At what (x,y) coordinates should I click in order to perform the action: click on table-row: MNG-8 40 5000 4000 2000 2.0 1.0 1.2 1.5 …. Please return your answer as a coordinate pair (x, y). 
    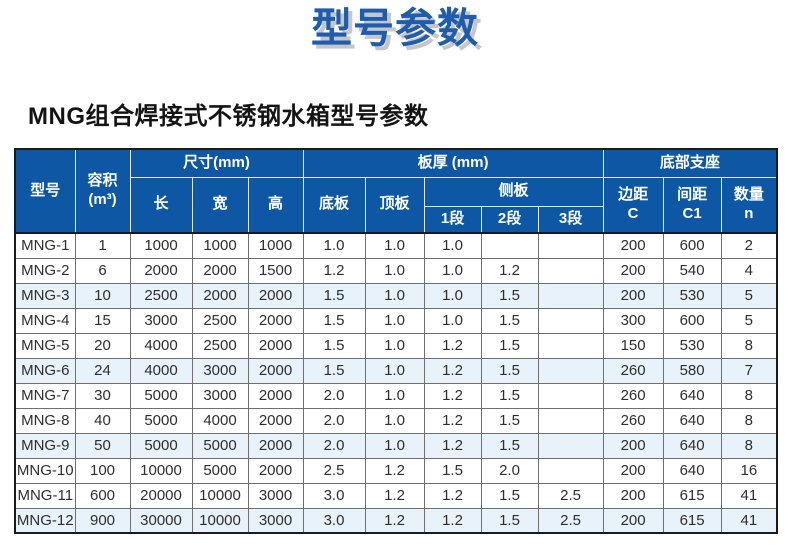
    Looking at the image, I should click on (396, 420).